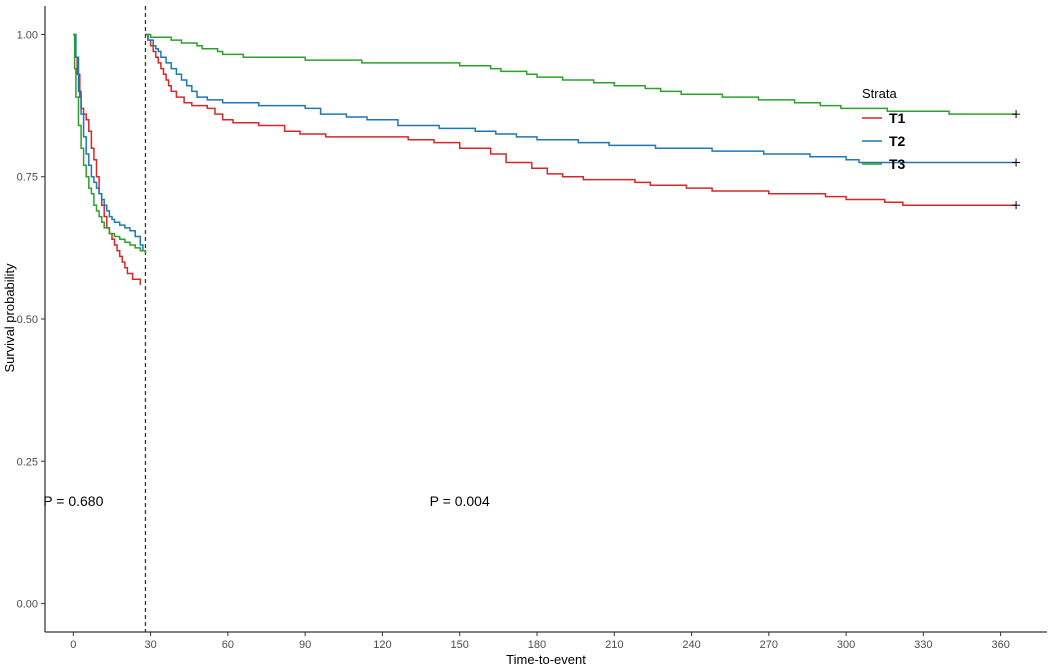 The height and width of the screenshot is (669, 1052). Describe the element at coordinates (614, 645) in the screenshot. I see `x-tick-label: 210` at that location.